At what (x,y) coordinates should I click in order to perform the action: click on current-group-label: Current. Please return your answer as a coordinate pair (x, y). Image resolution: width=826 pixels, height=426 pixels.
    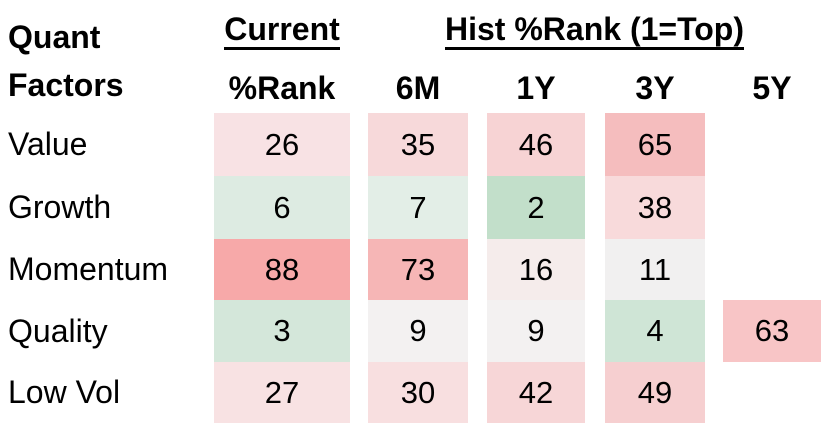
    Looking at the image, I should click on (282, 31).